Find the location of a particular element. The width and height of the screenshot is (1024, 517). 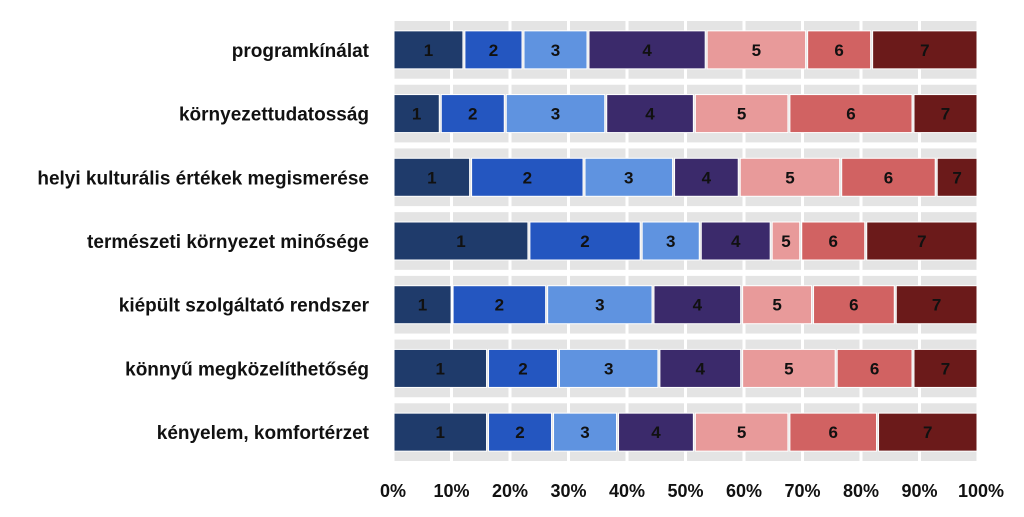

x-tick-label: 0% is located at coordinates (393, 491).